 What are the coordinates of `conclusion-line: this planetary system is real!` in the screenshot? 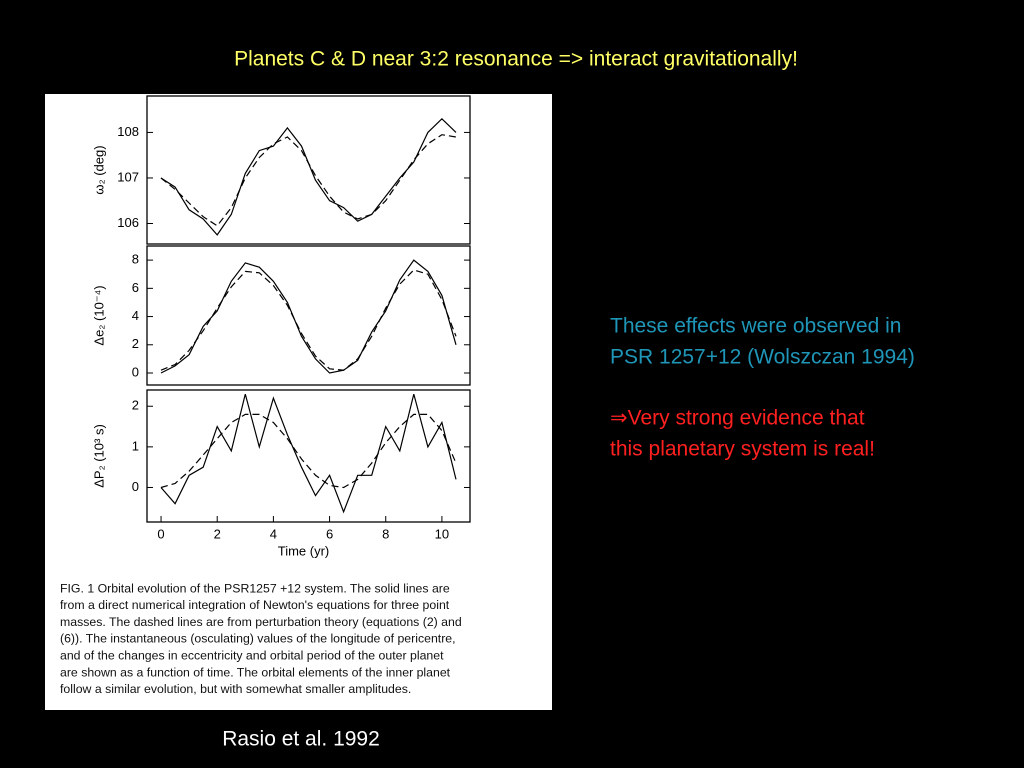 It's located at (742, 449).